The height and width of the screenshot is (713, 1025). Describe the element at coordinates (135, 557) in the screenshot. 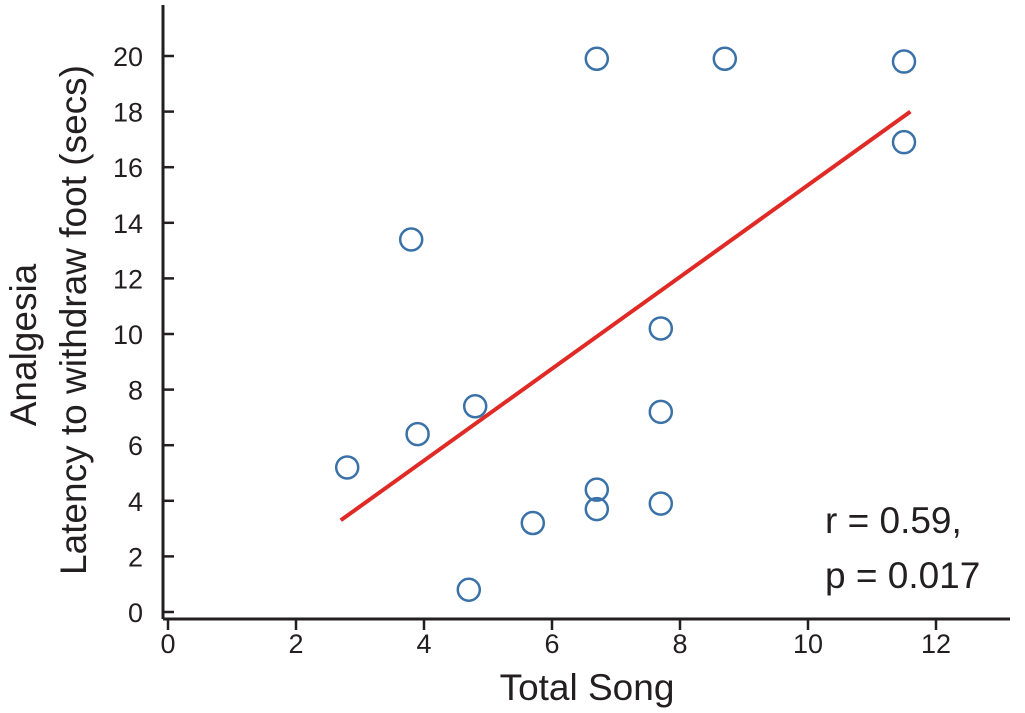

I see `y-tick-label: 2` at that location.